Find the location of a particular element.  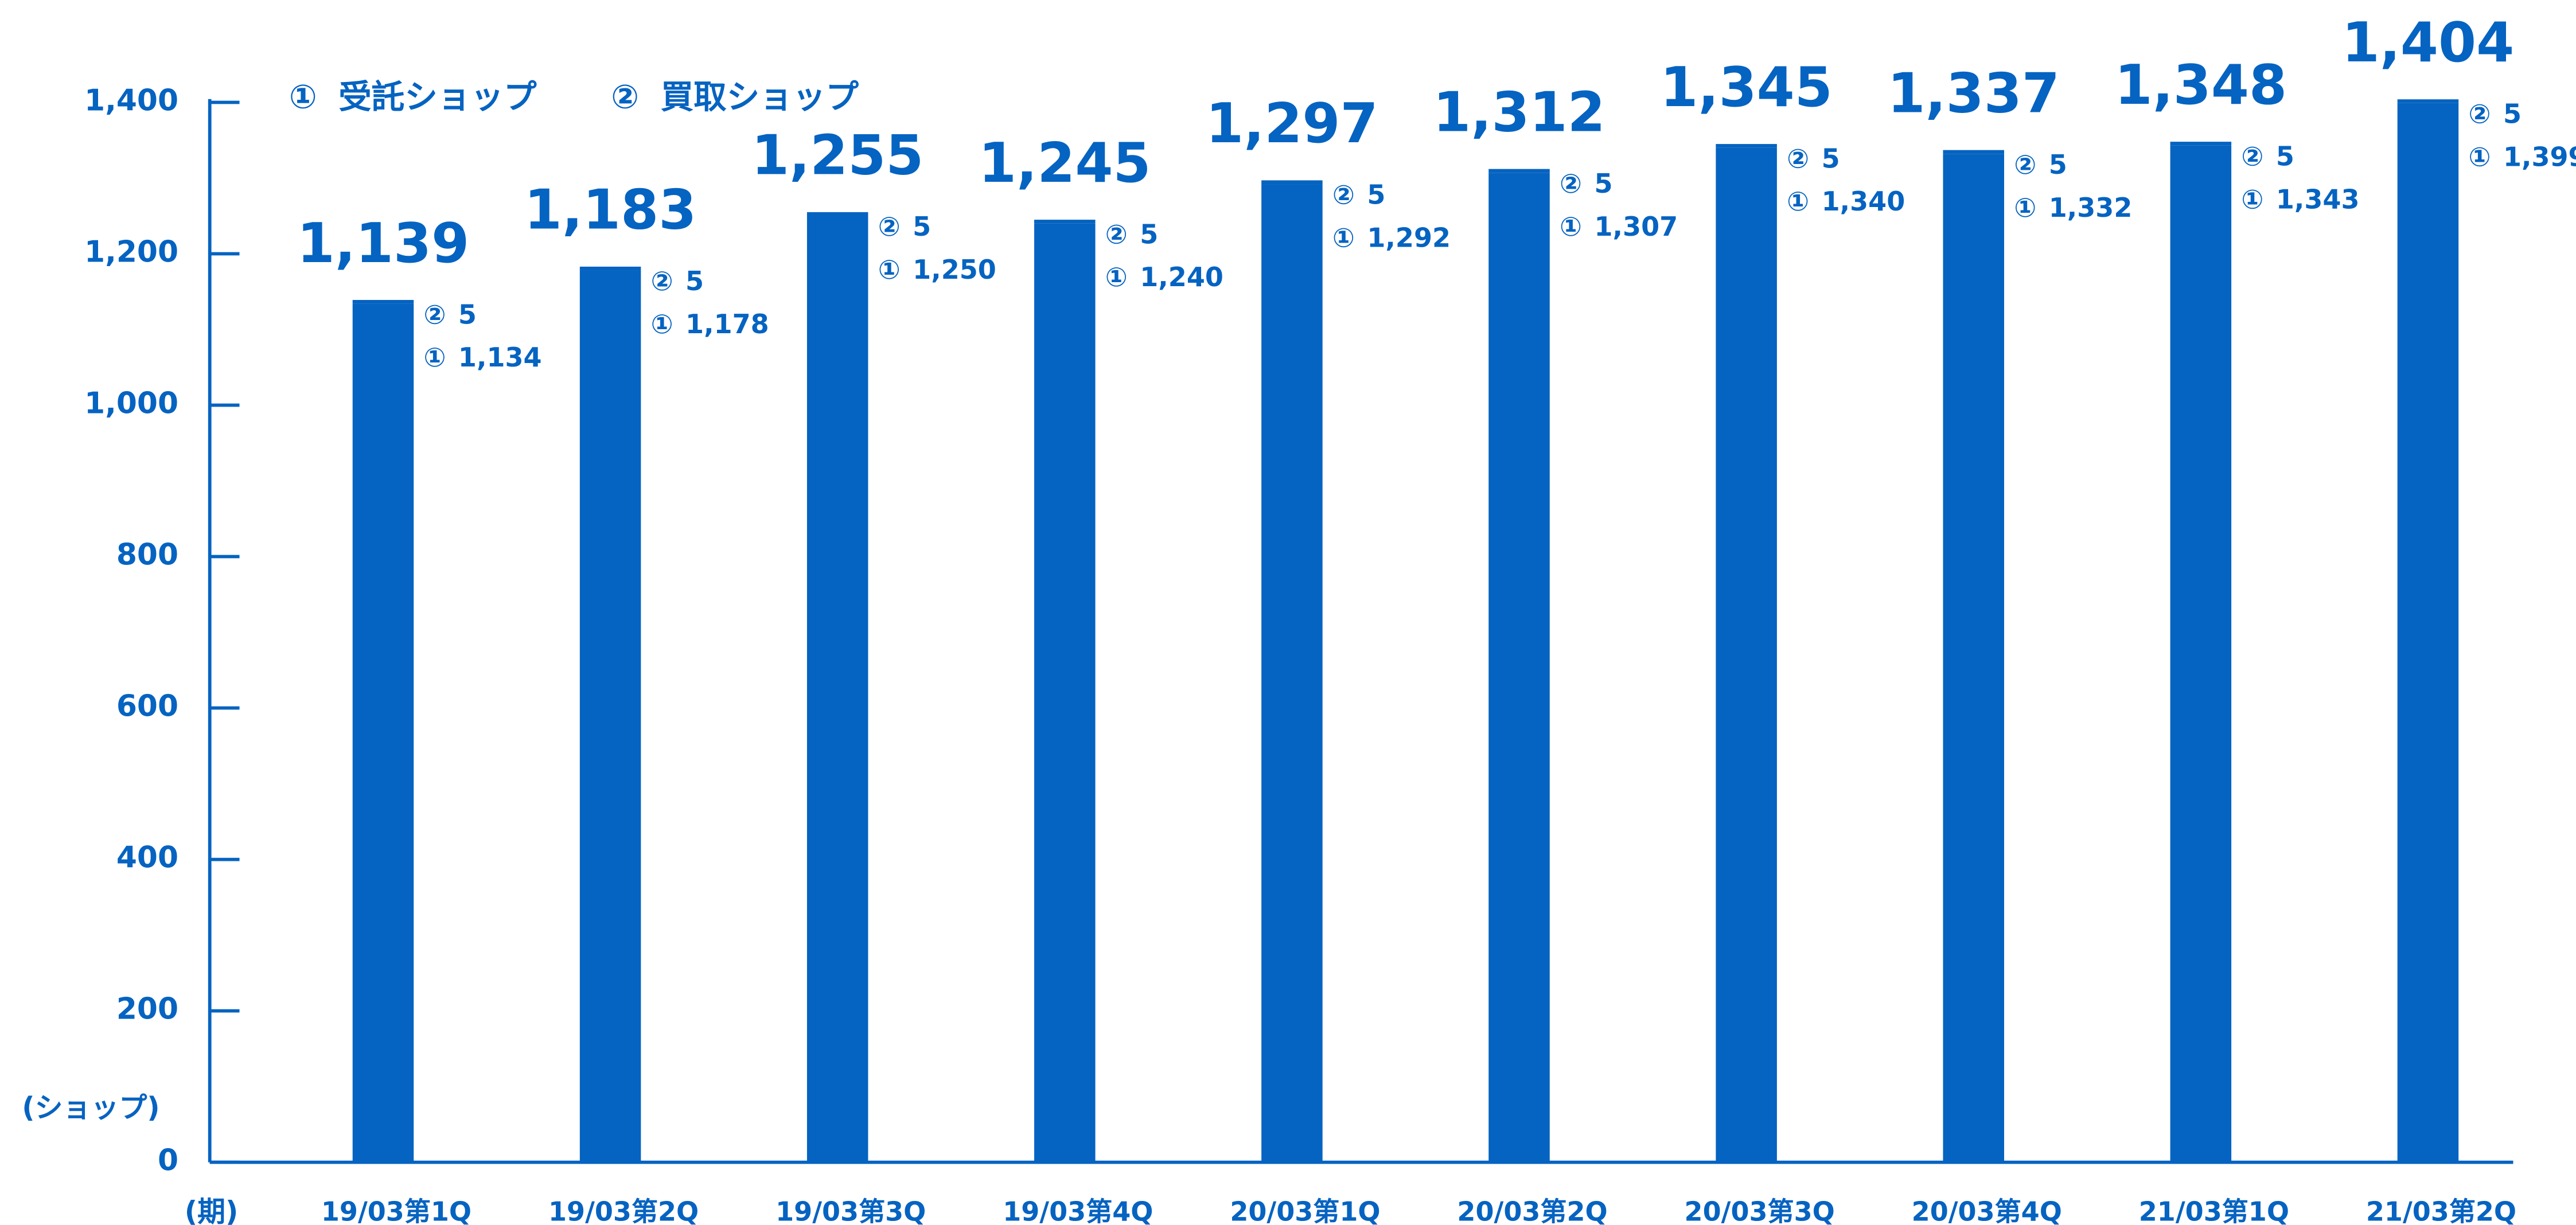

x-tick-label: 20/03第1Q is located at coordinates (1305, 1211).